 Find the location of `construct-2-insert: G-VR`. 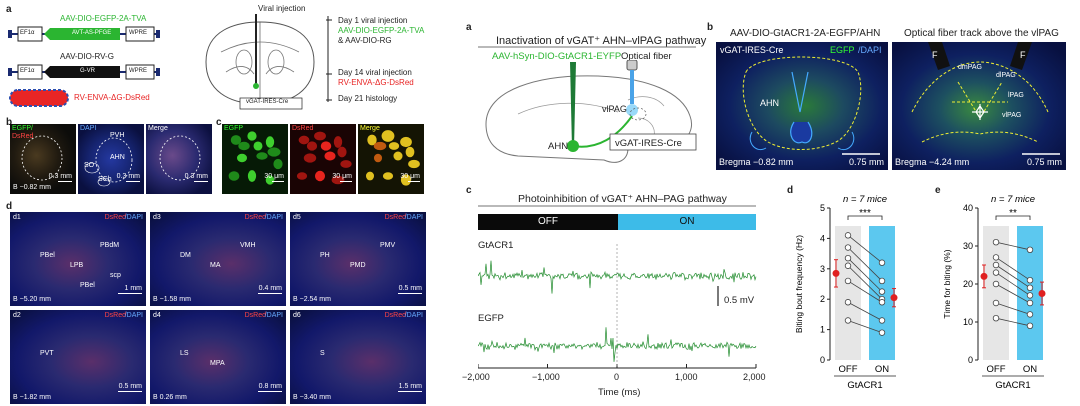

construct-2-insert: G-VR is located at coordinates (87, 71).